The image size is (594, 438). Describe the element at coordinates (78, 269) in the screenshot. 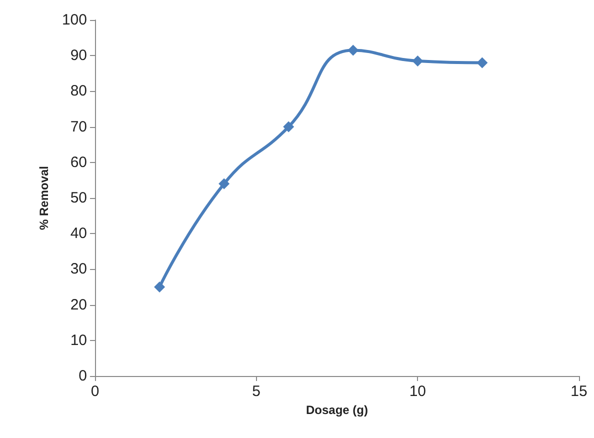

I see `y-tick-label: 30` at that location.